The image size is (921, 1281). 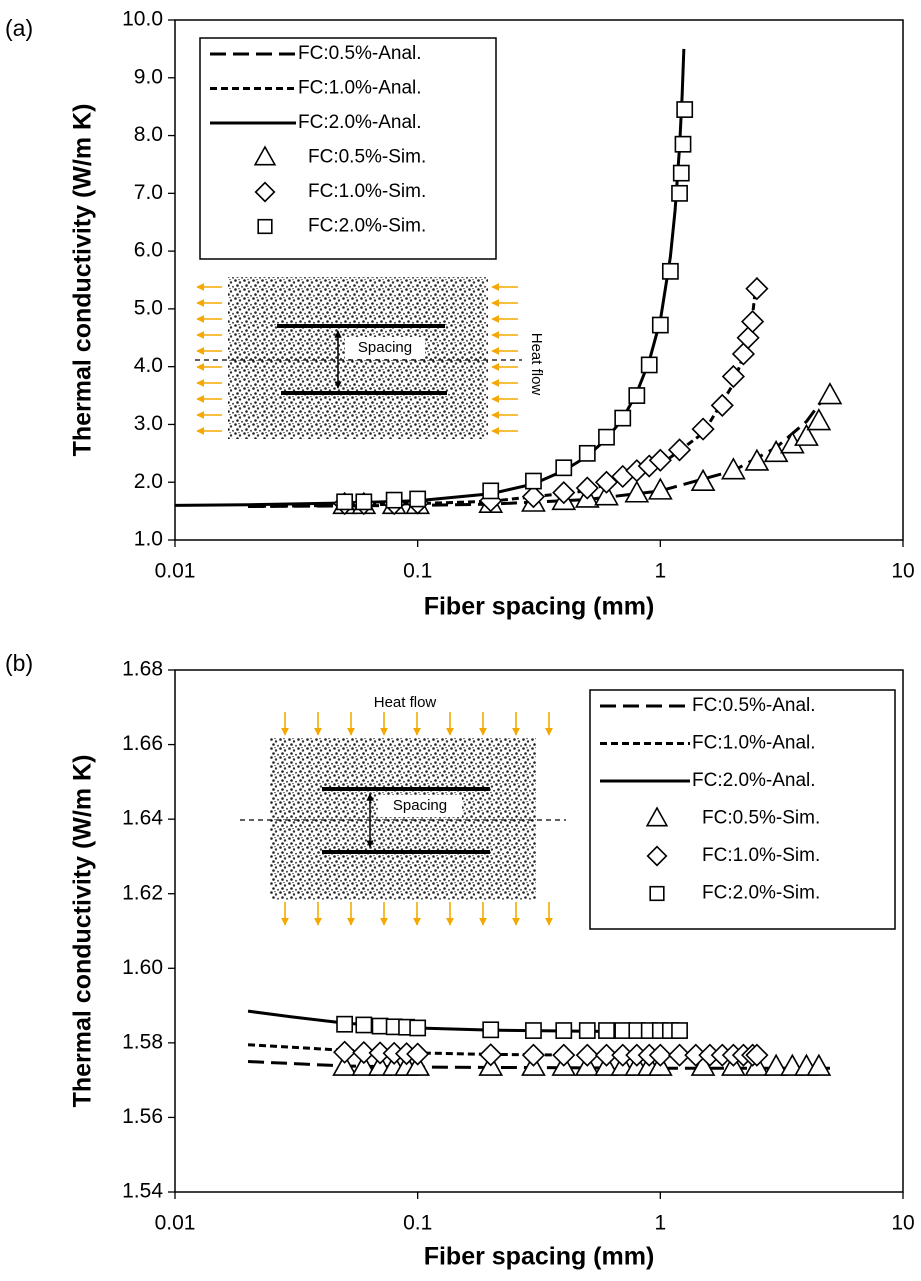 What do you see at coordinates (148, 307) in the screenshot?
I see `y-tick-label: 5.0` at bounding box center [148, 307].